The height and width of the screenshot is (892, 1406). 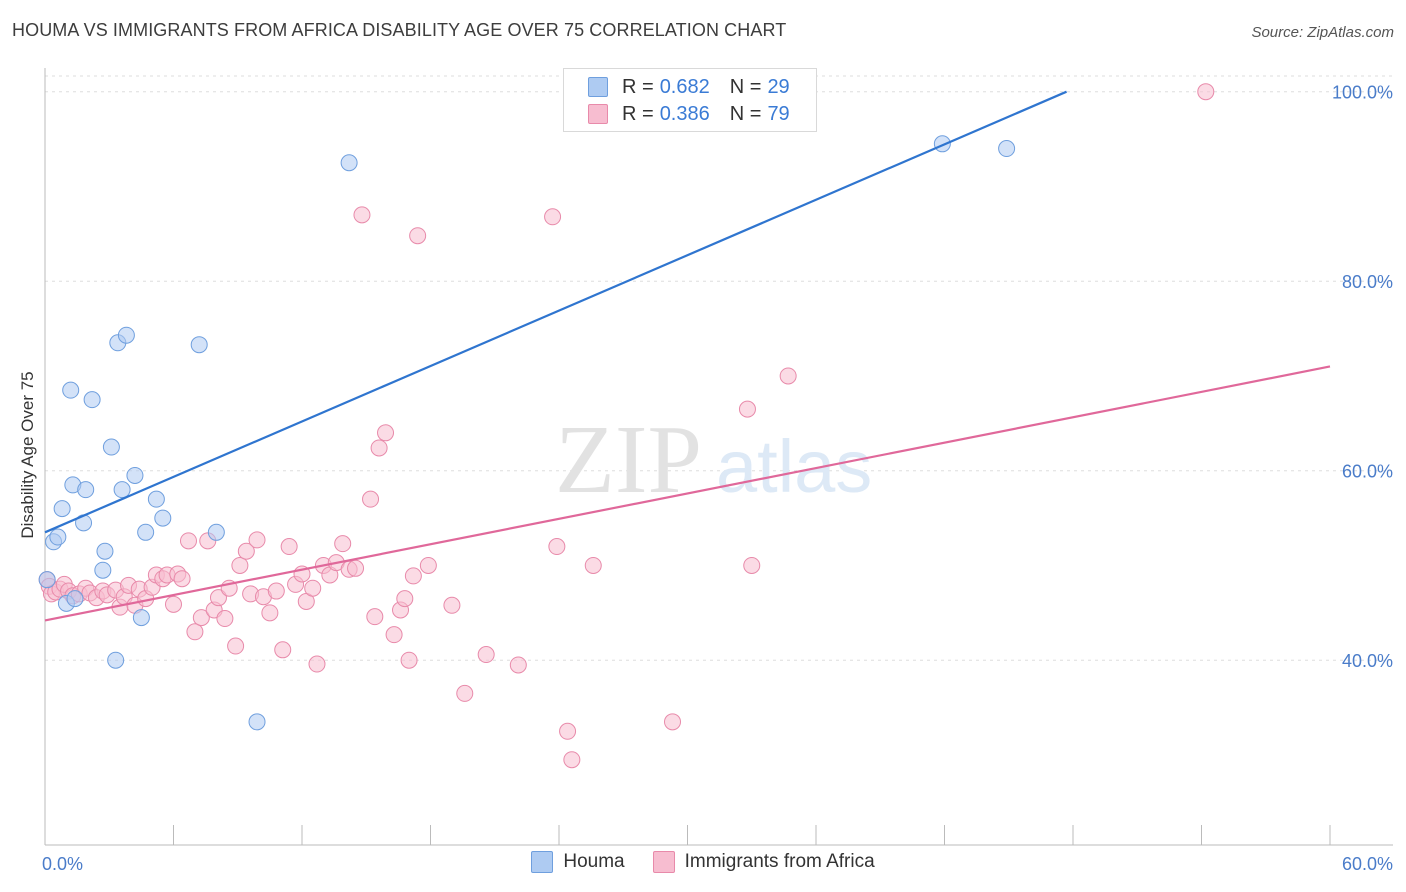 What do you see at coordinates (542, 862) in the screenshot?
I see `houma-legend-swatch` at bounding box center [542, 862].